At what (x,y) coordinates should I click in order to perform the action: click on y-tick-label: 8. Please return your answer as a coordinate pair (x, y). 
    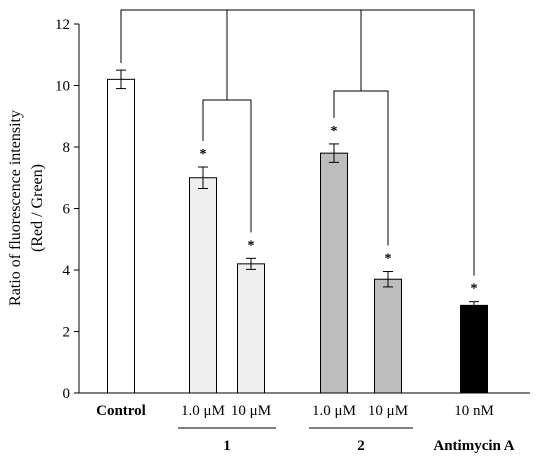
    Looking at the image, I should click on (67, 148).